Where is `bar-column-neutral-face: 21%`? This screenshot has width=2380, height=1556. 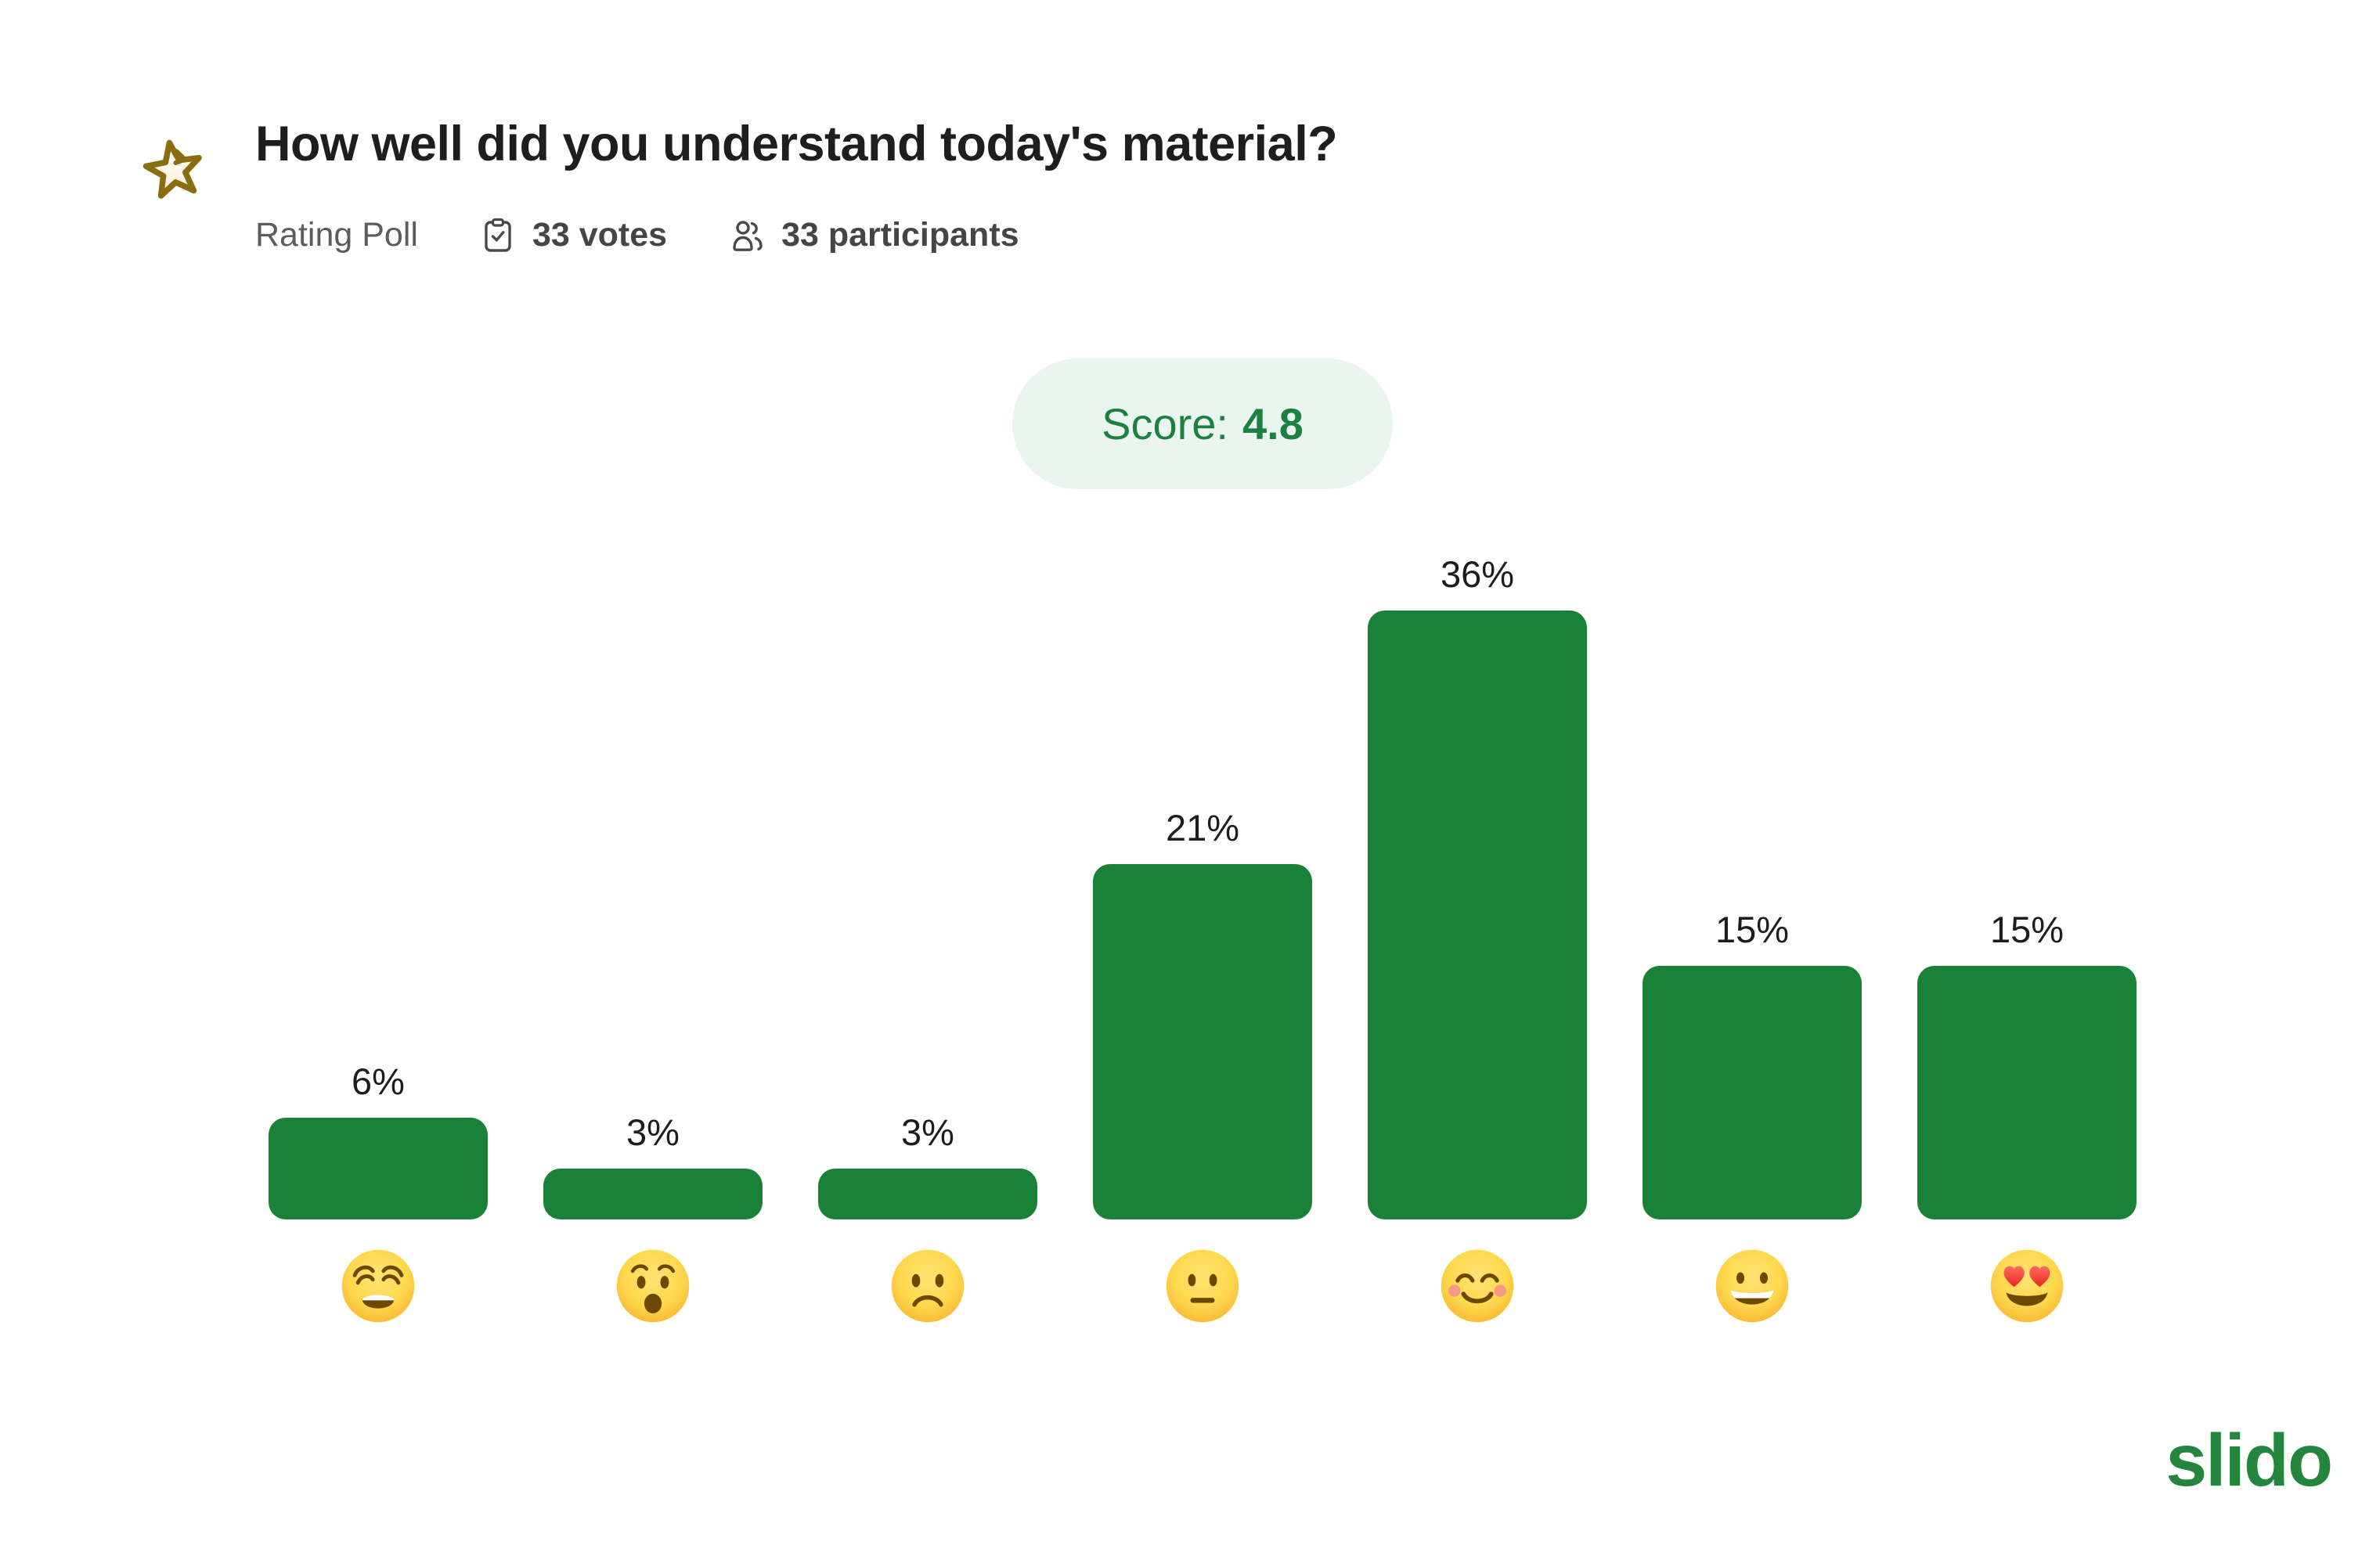
bar-column-neutral-face: 21% is located at coordinates (1202, 1013).